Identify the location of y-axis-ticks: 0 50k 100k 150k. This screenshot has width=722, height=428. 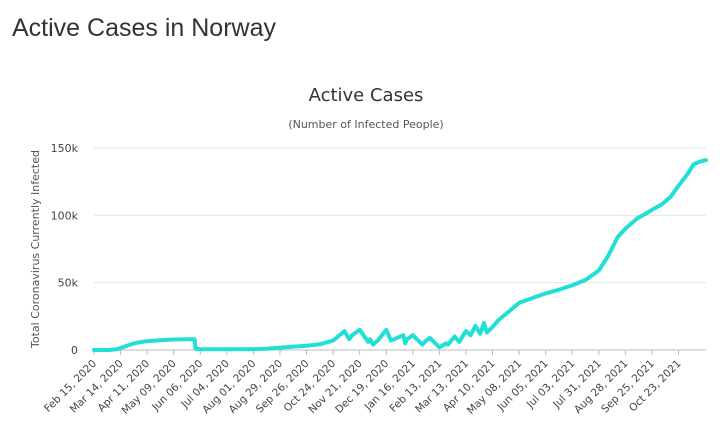
(65, 249).